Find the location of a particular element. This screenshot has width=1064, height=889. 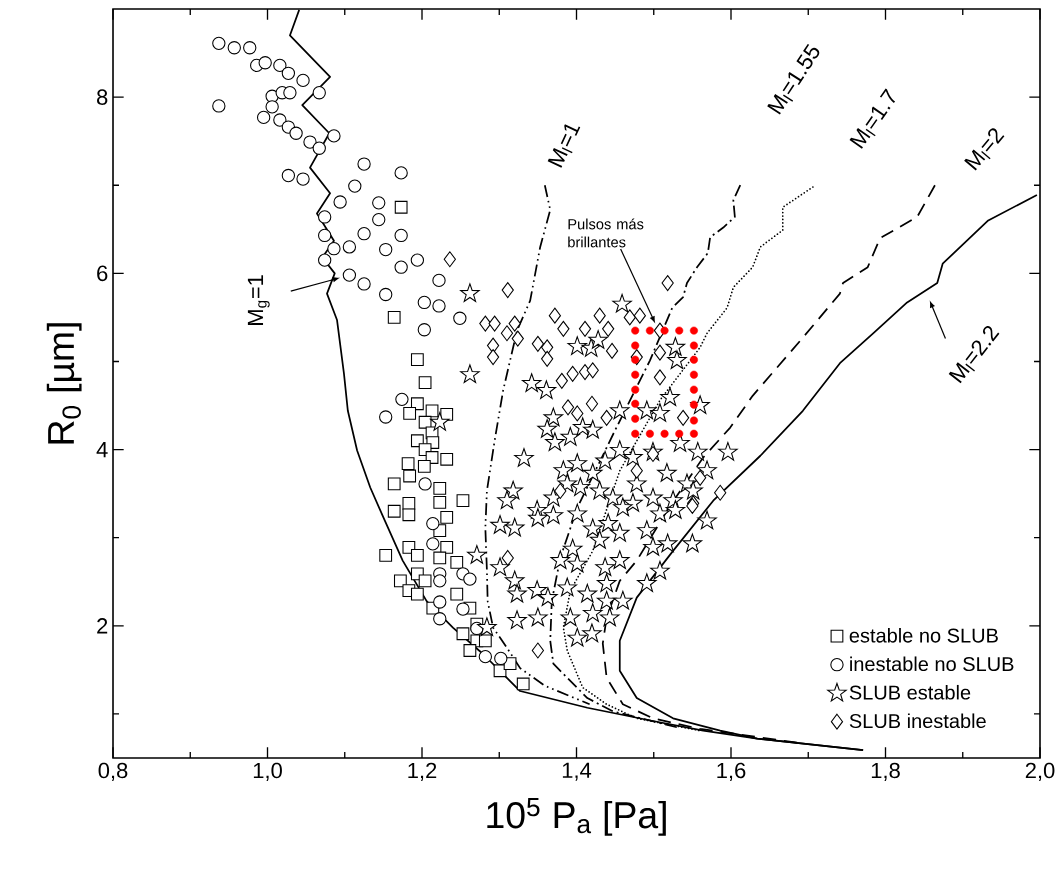

x-tick-label: 2,0 is located at coordinates (1040, 771).